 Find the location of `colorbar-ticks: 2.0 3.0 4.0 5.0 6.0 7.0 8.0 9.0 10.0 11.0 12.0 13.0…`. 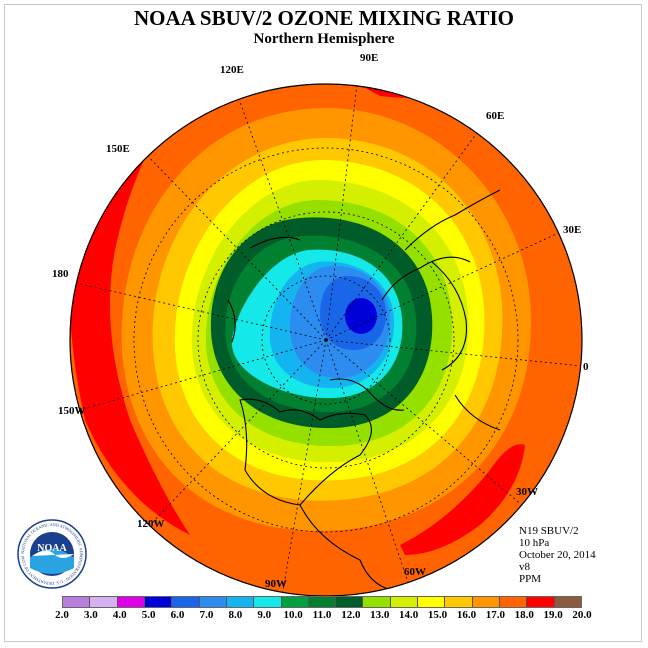

colorbar-ticks: 2.0 3.0 4.0 5.0 6.0 7.0 8.0 9.0 10.0 11.0 12.0 13.0… is located at coordinates (323, 616).